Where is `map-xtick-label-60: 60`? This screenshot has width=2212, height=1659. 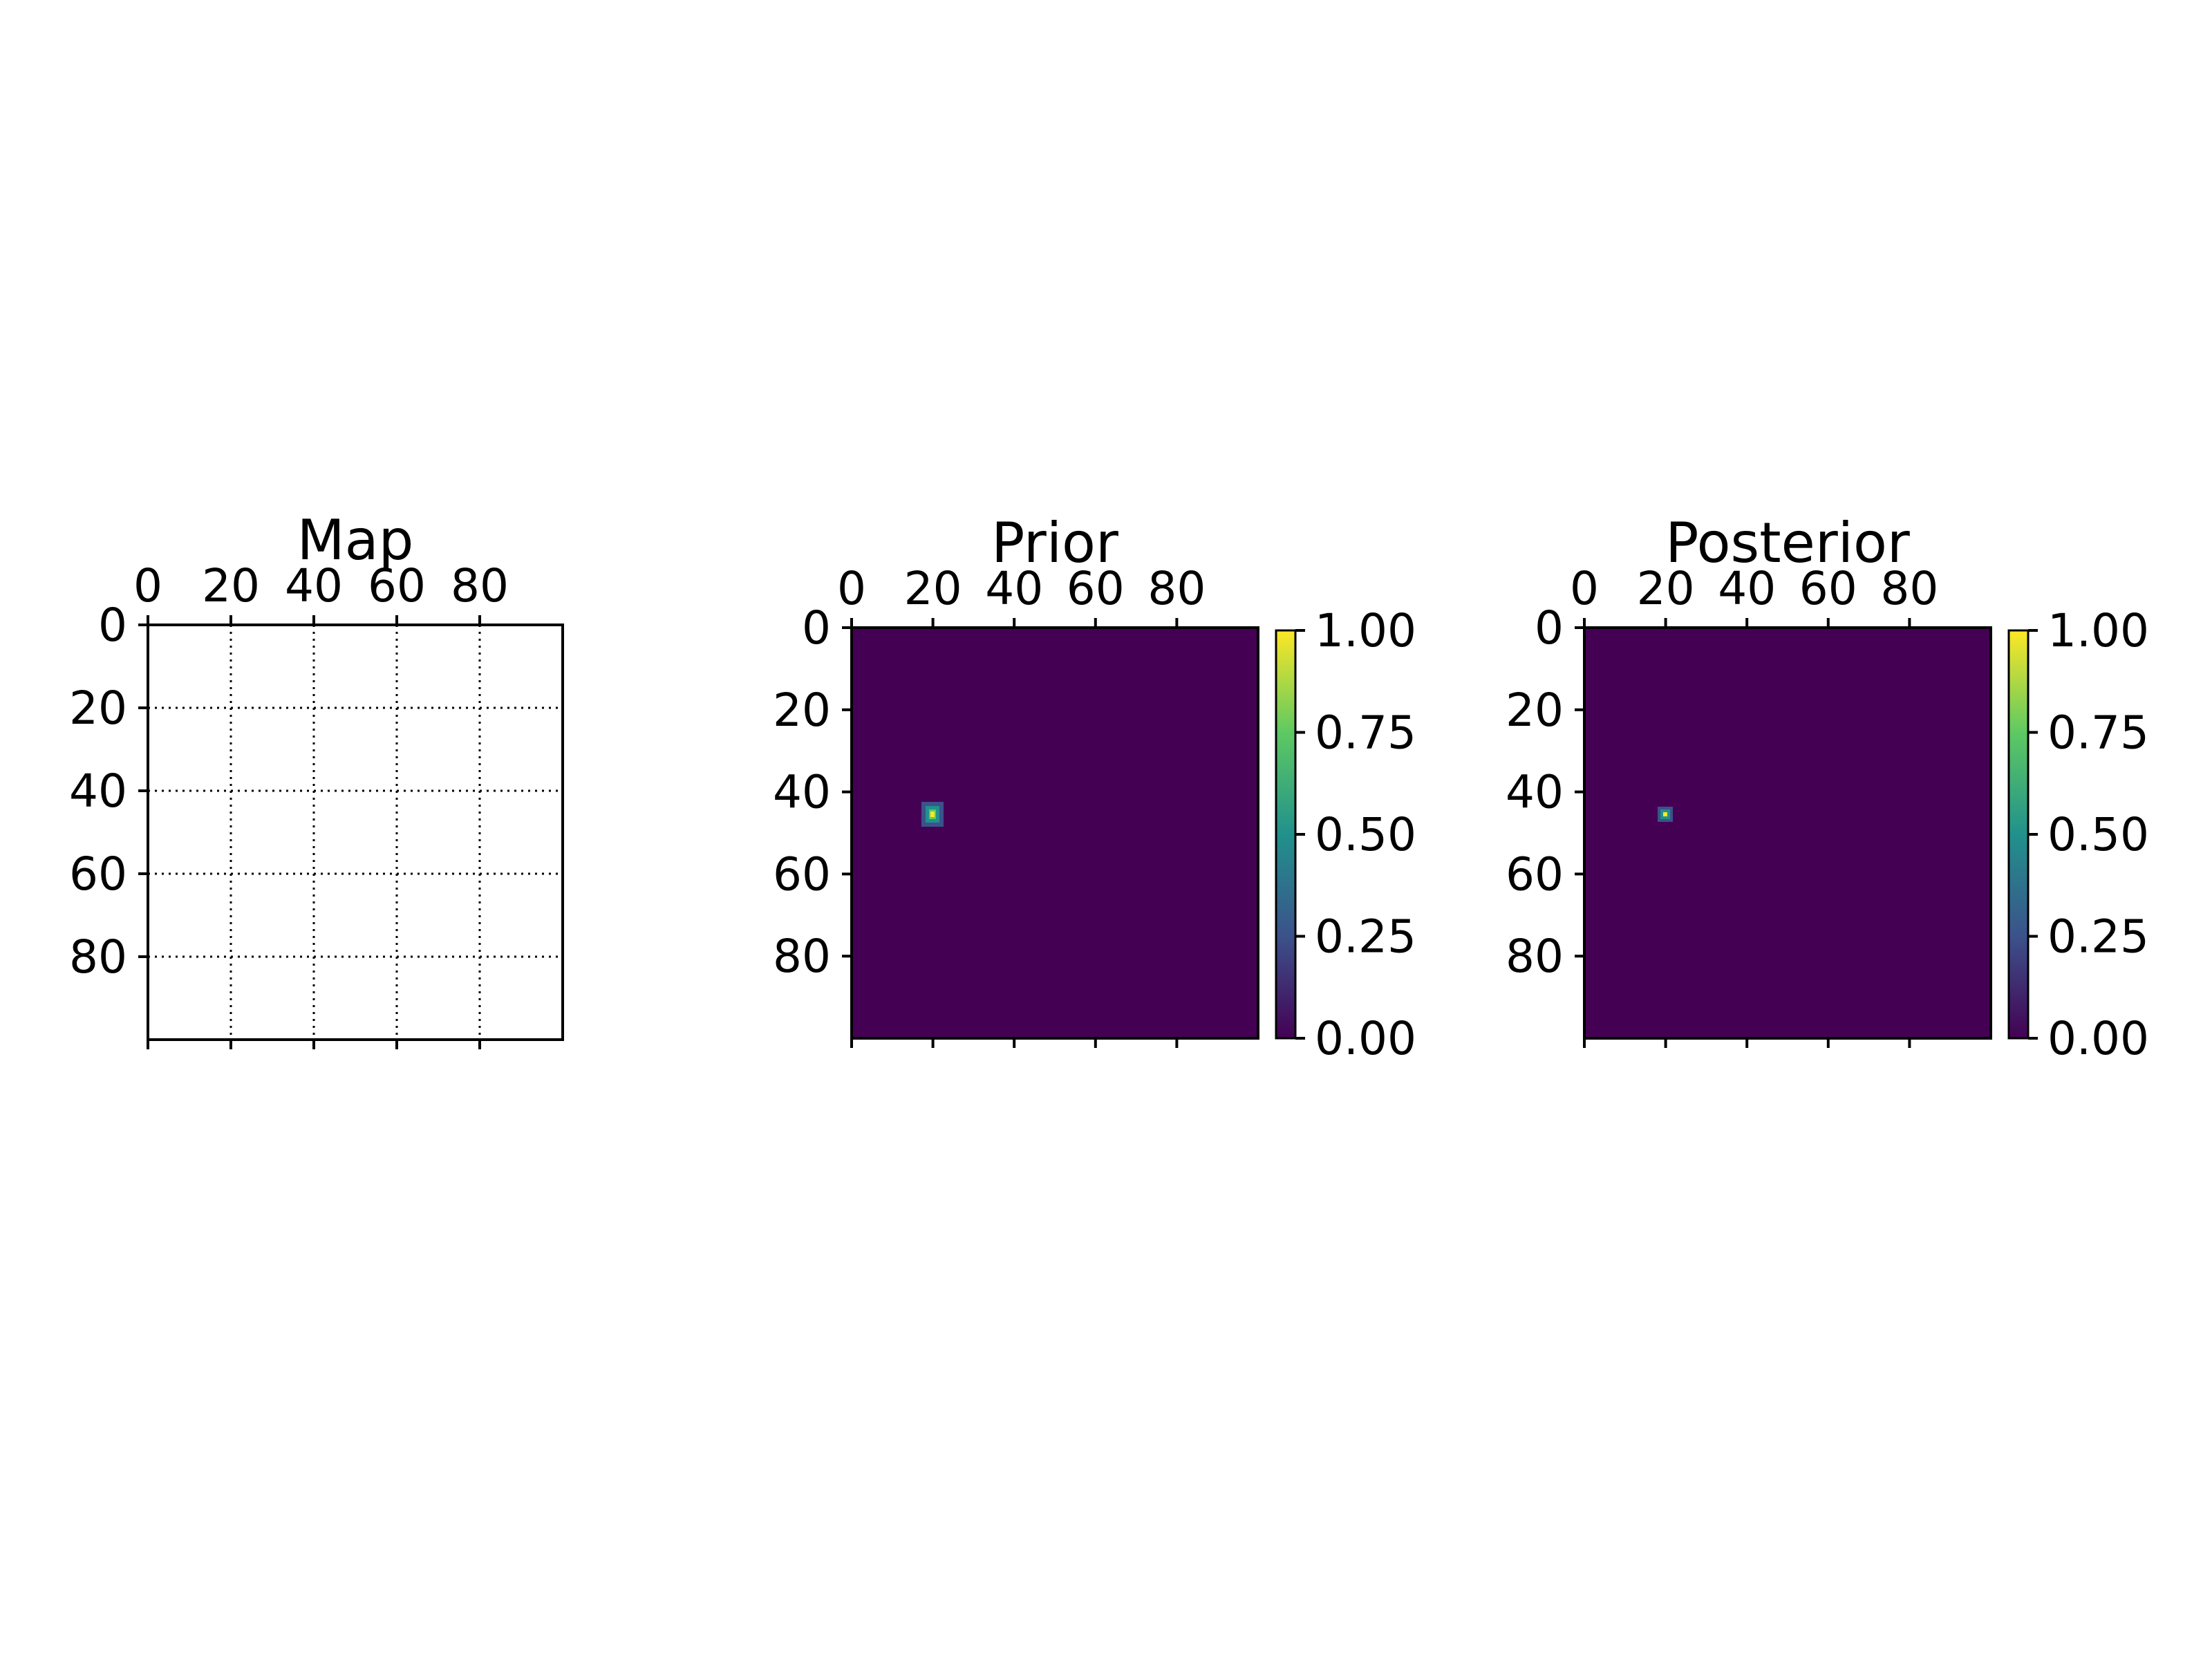
map-xtick-label-60: 60 is located at coordinates (397, 585).